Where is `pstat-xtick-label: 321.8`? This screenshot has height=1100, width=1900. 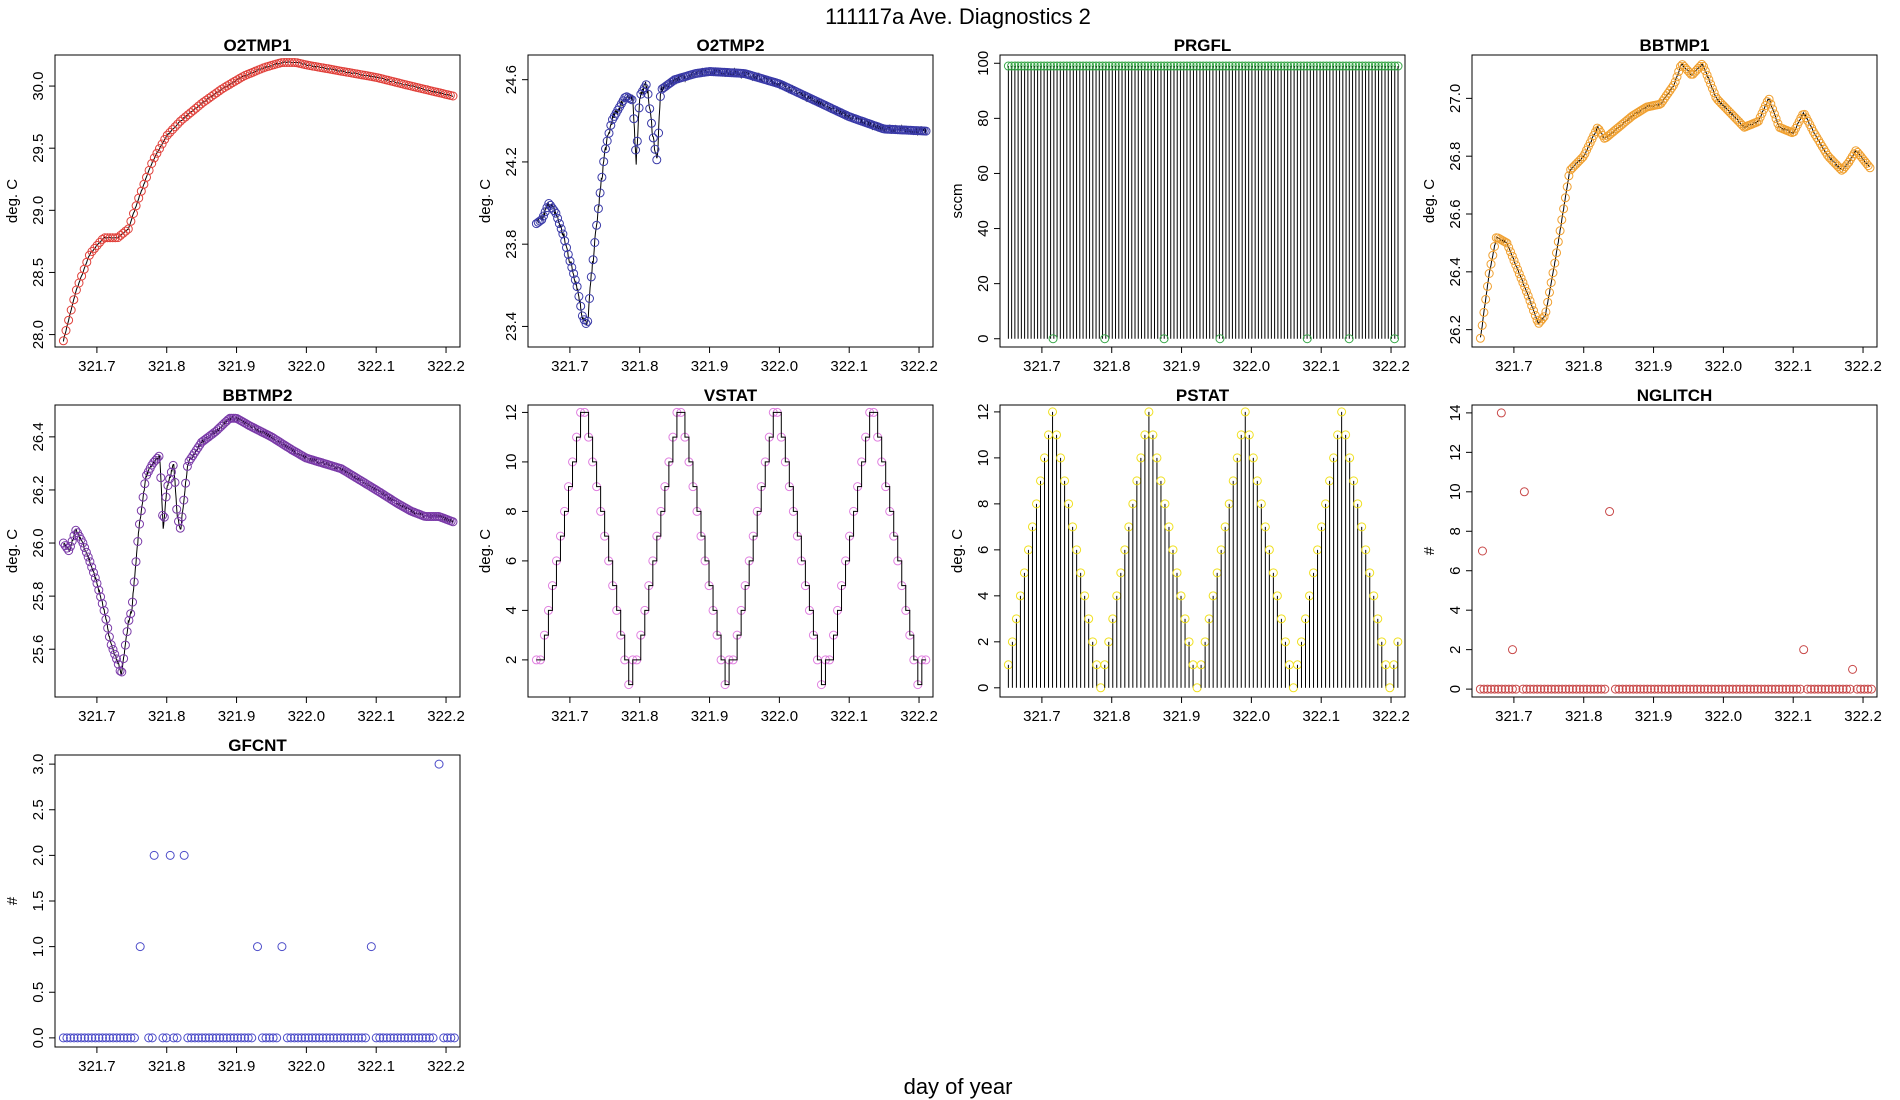
pstat-xtick-label: 321.8 is located at coordinates (1112, 716).